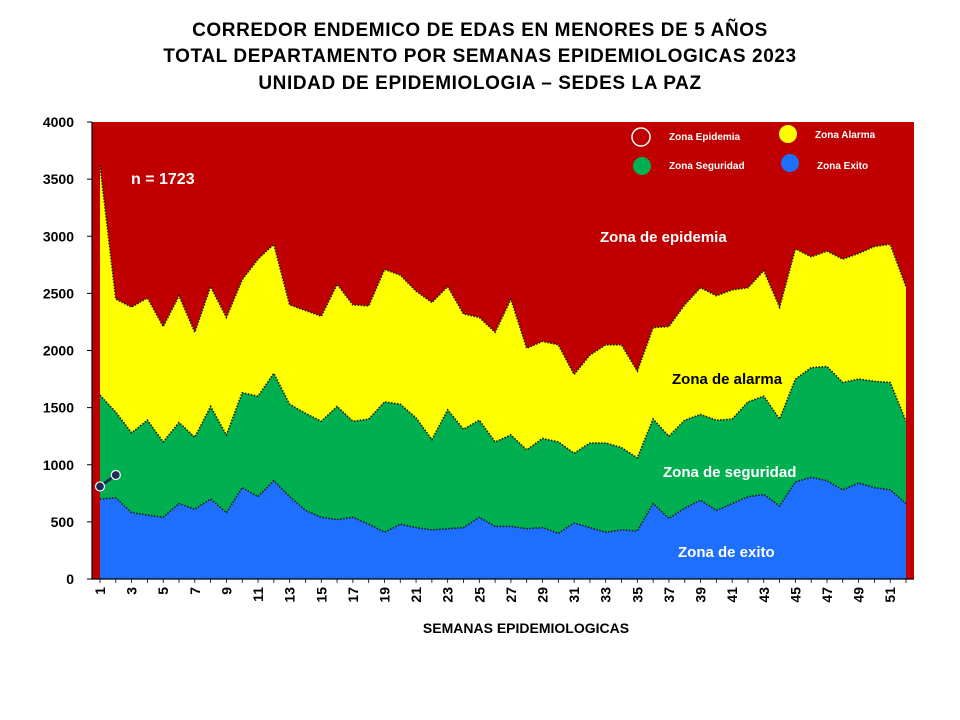 Image resolution: width=960 pixels, height=720 pixels. What do you see at coordinates (416, 595) in the screenshot?
I see `x-tick-label: 21` at bounding box center [416, 595].